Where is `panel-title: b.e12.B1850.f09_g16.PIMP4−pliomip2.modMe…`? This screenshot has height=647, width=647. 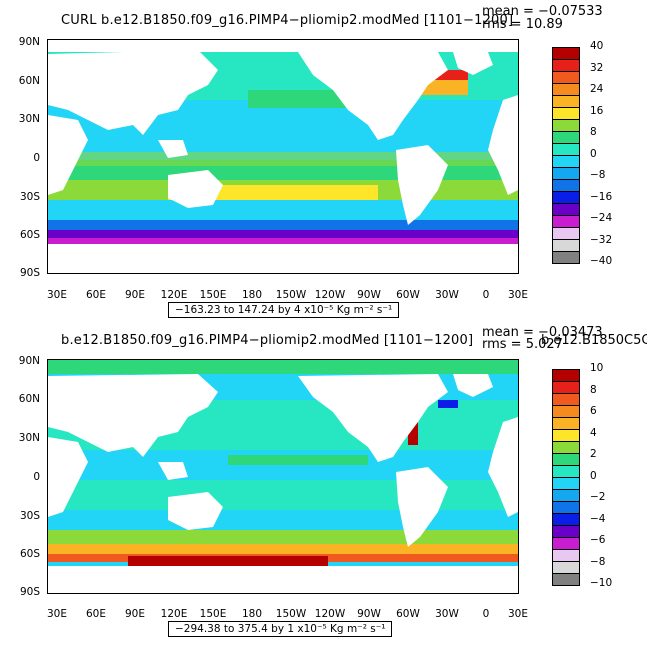 panel-title: b.e12.B1850.f09_g16.PIMP4−pliomip2.modMe… is located at coordinates (267, 340).